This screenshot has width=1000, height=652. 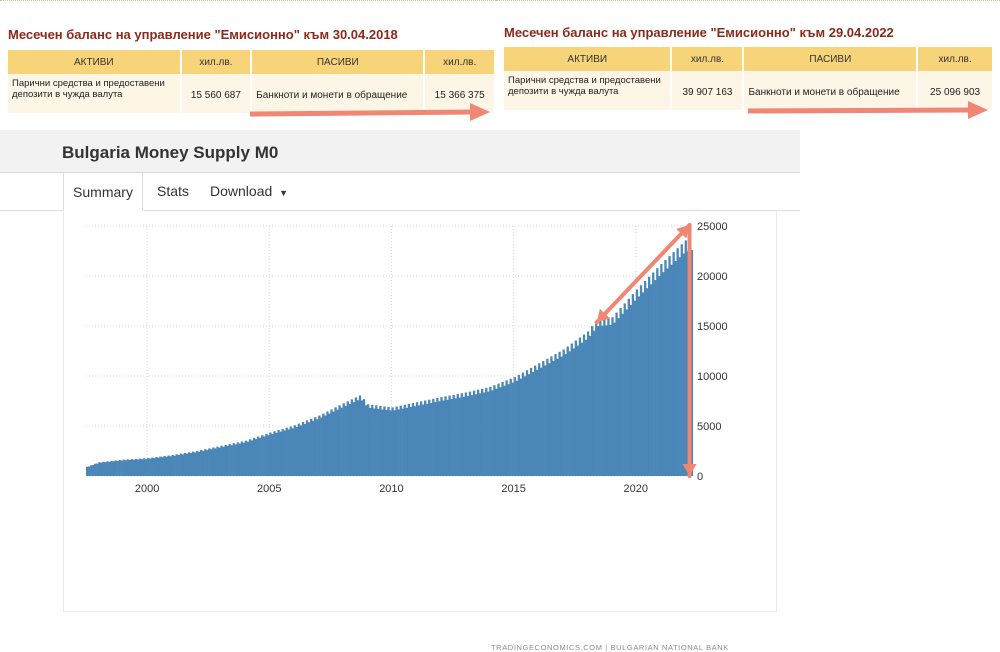 I want to click on tab-summary: Summary, so click(x=103, y=191).